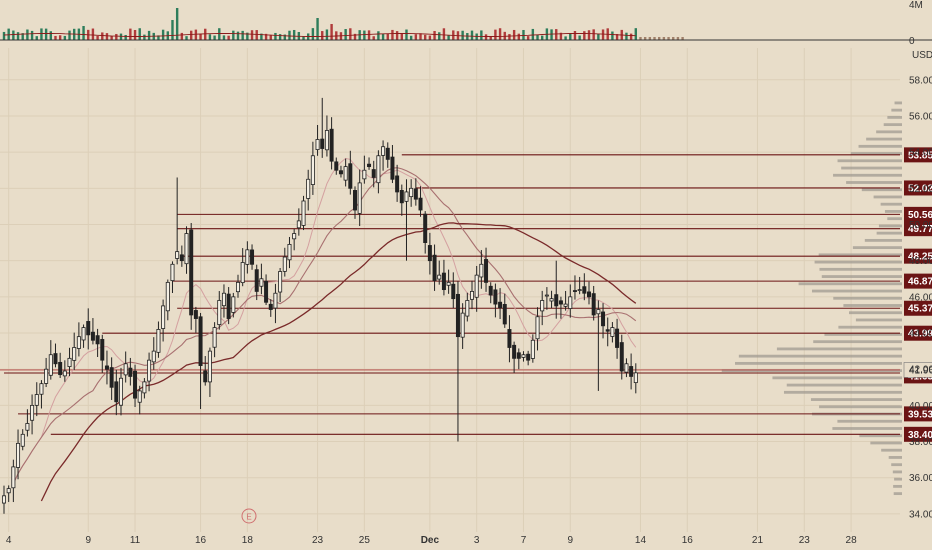 Image resolution: width=932 pixels, height=550 pixels. I want to click on price-tick-label: 44.00, so click(920, 334).